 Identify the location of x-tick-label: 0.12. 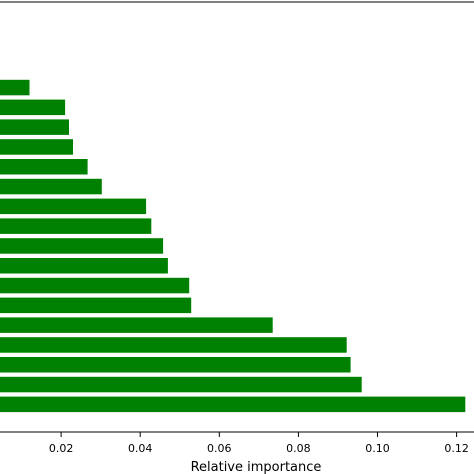
(456, 448).